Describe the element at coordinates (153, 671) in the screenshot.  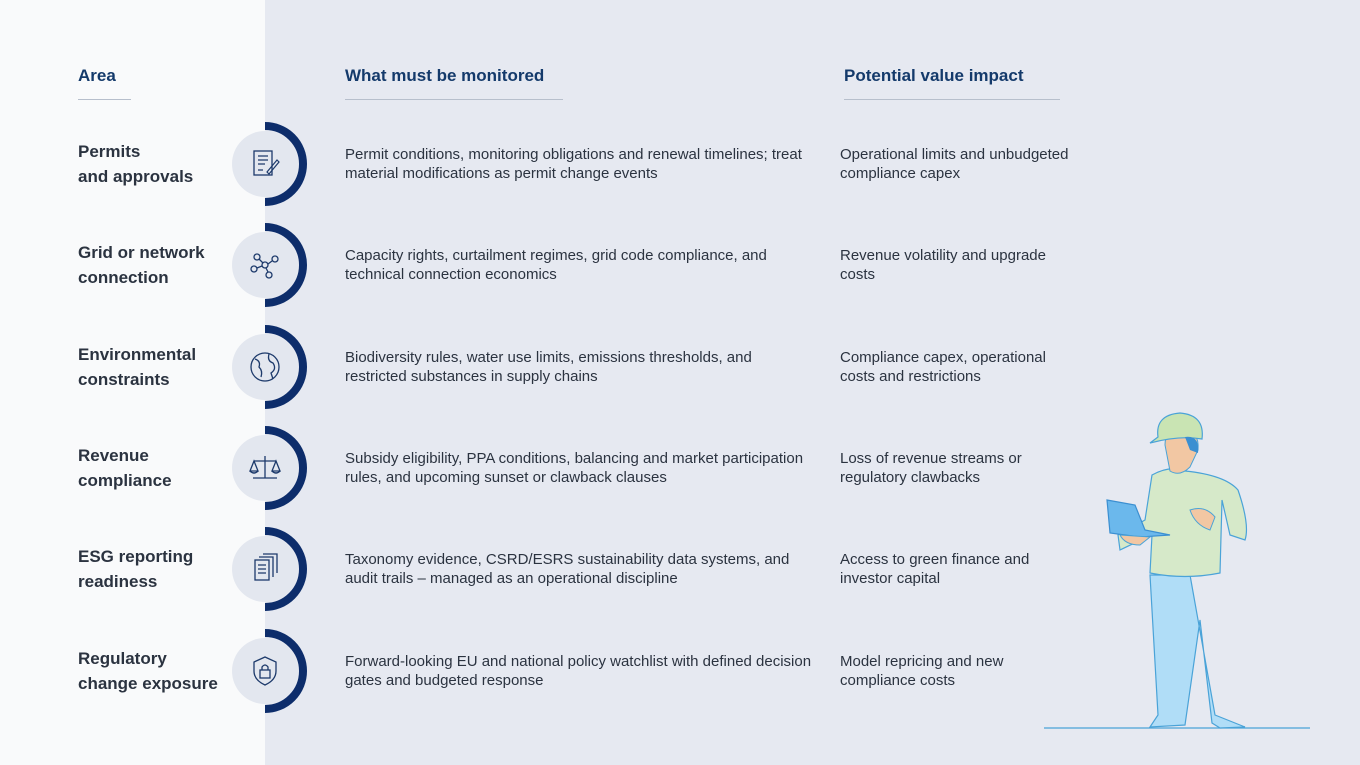
I see `area-label: Regulatory change exposure` at that location.